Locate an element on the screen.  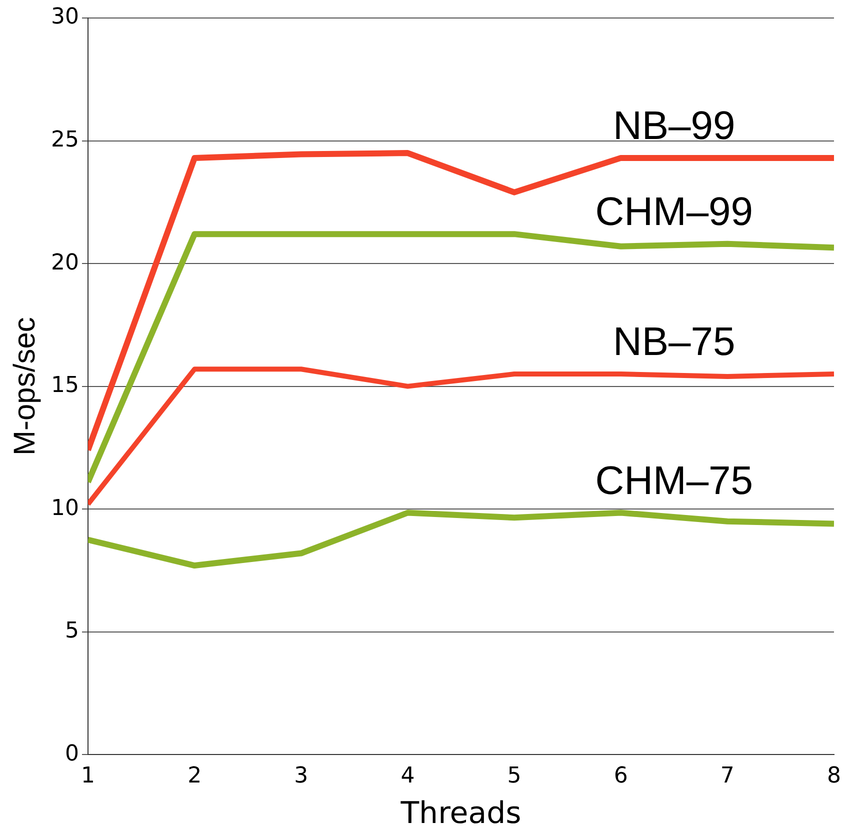
series-label: CHM–75 is located at coordinates (674, 480).